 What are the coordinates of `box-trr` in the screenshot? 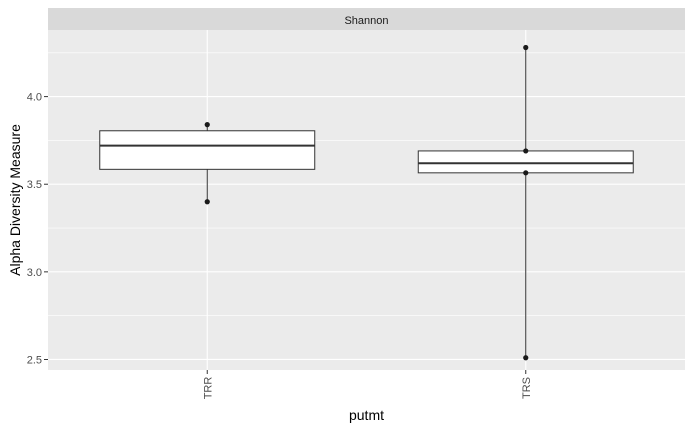 It's located at (207, 163).